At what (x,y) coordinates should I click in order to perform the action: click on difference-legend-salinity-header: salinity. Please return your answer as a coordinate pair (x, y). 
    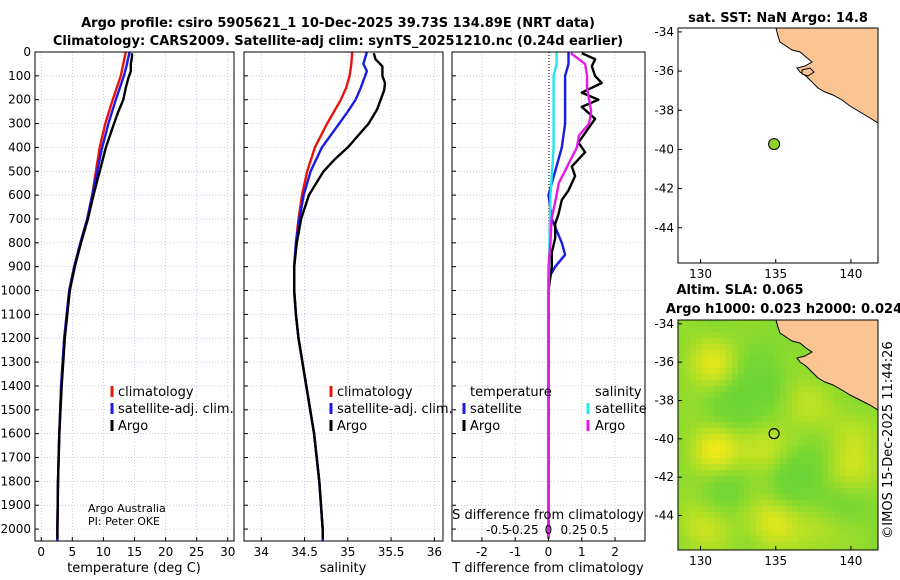
    Looking at the image, I should click on (618, 392).